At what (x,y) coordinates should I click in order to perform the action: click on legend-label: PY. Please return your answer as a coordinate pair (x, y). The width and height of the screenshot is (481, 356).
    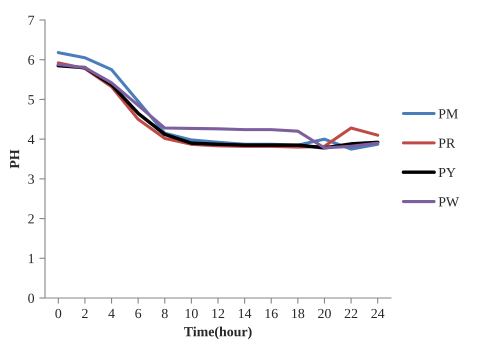
    Looking at the image, I should click on (447, 173).